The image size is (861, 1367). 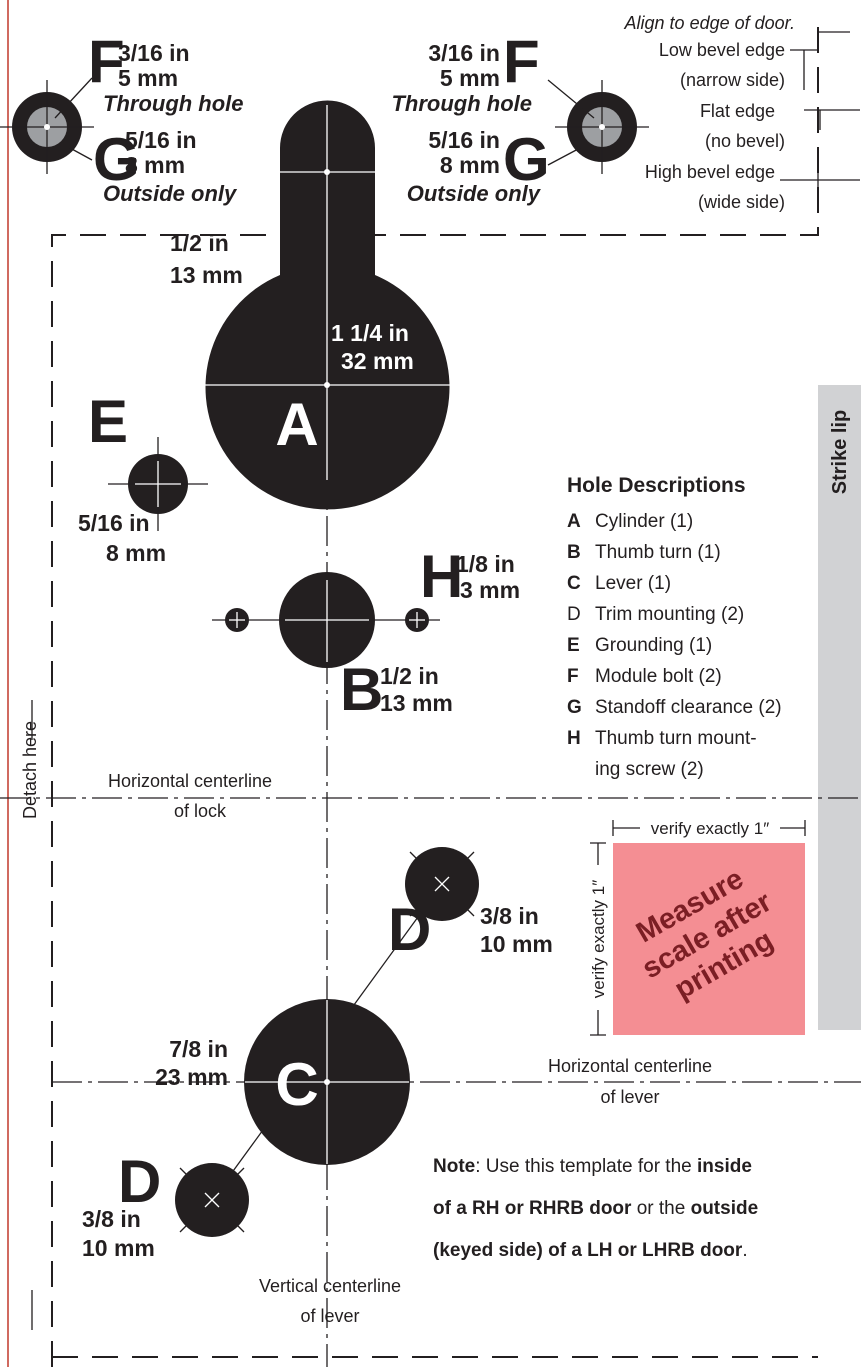 I want to click on desc-text: Standoff clearance (2), so click(x=688, y=707).